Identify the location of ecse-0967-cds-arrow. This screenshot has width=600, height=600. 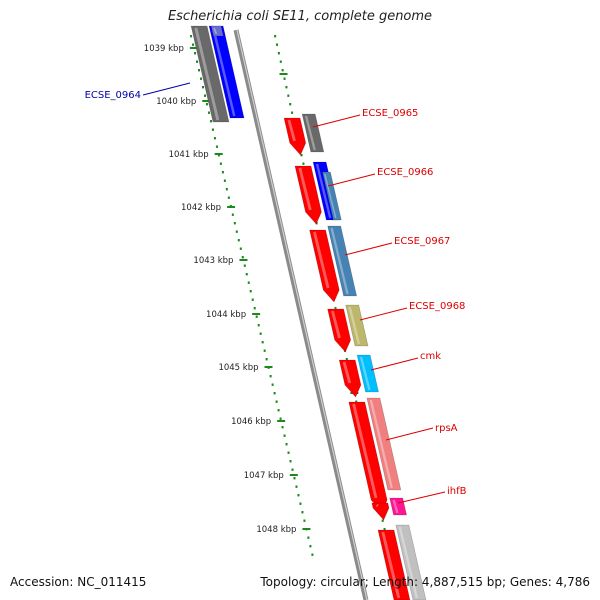
(324, 266).